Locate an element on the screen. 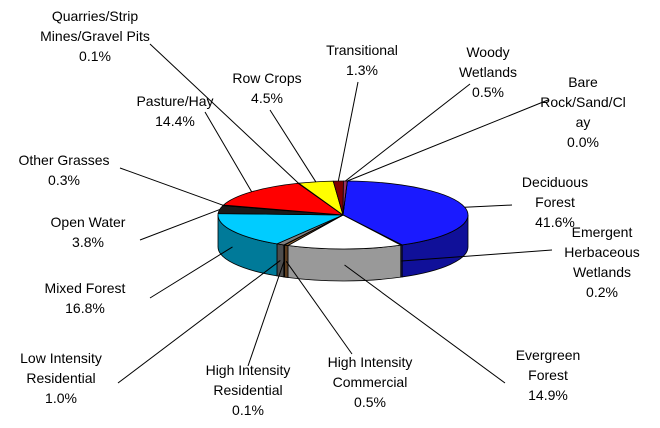  value-label: 14.9% is located at coordinates (548, 395).